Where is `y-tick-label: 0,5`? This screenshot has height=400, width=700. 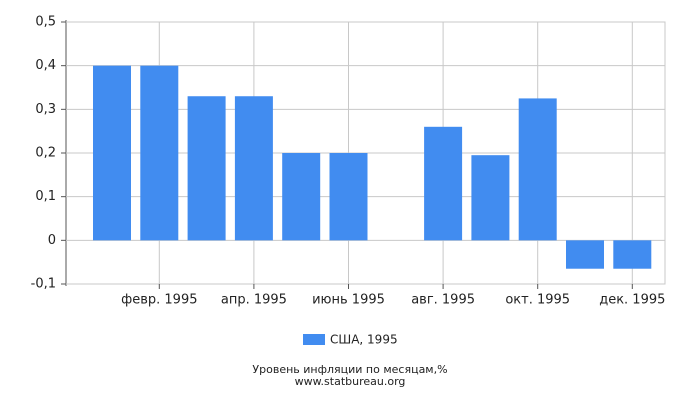 y-tick-label: 0,5 is located at coordinates (45, 22).